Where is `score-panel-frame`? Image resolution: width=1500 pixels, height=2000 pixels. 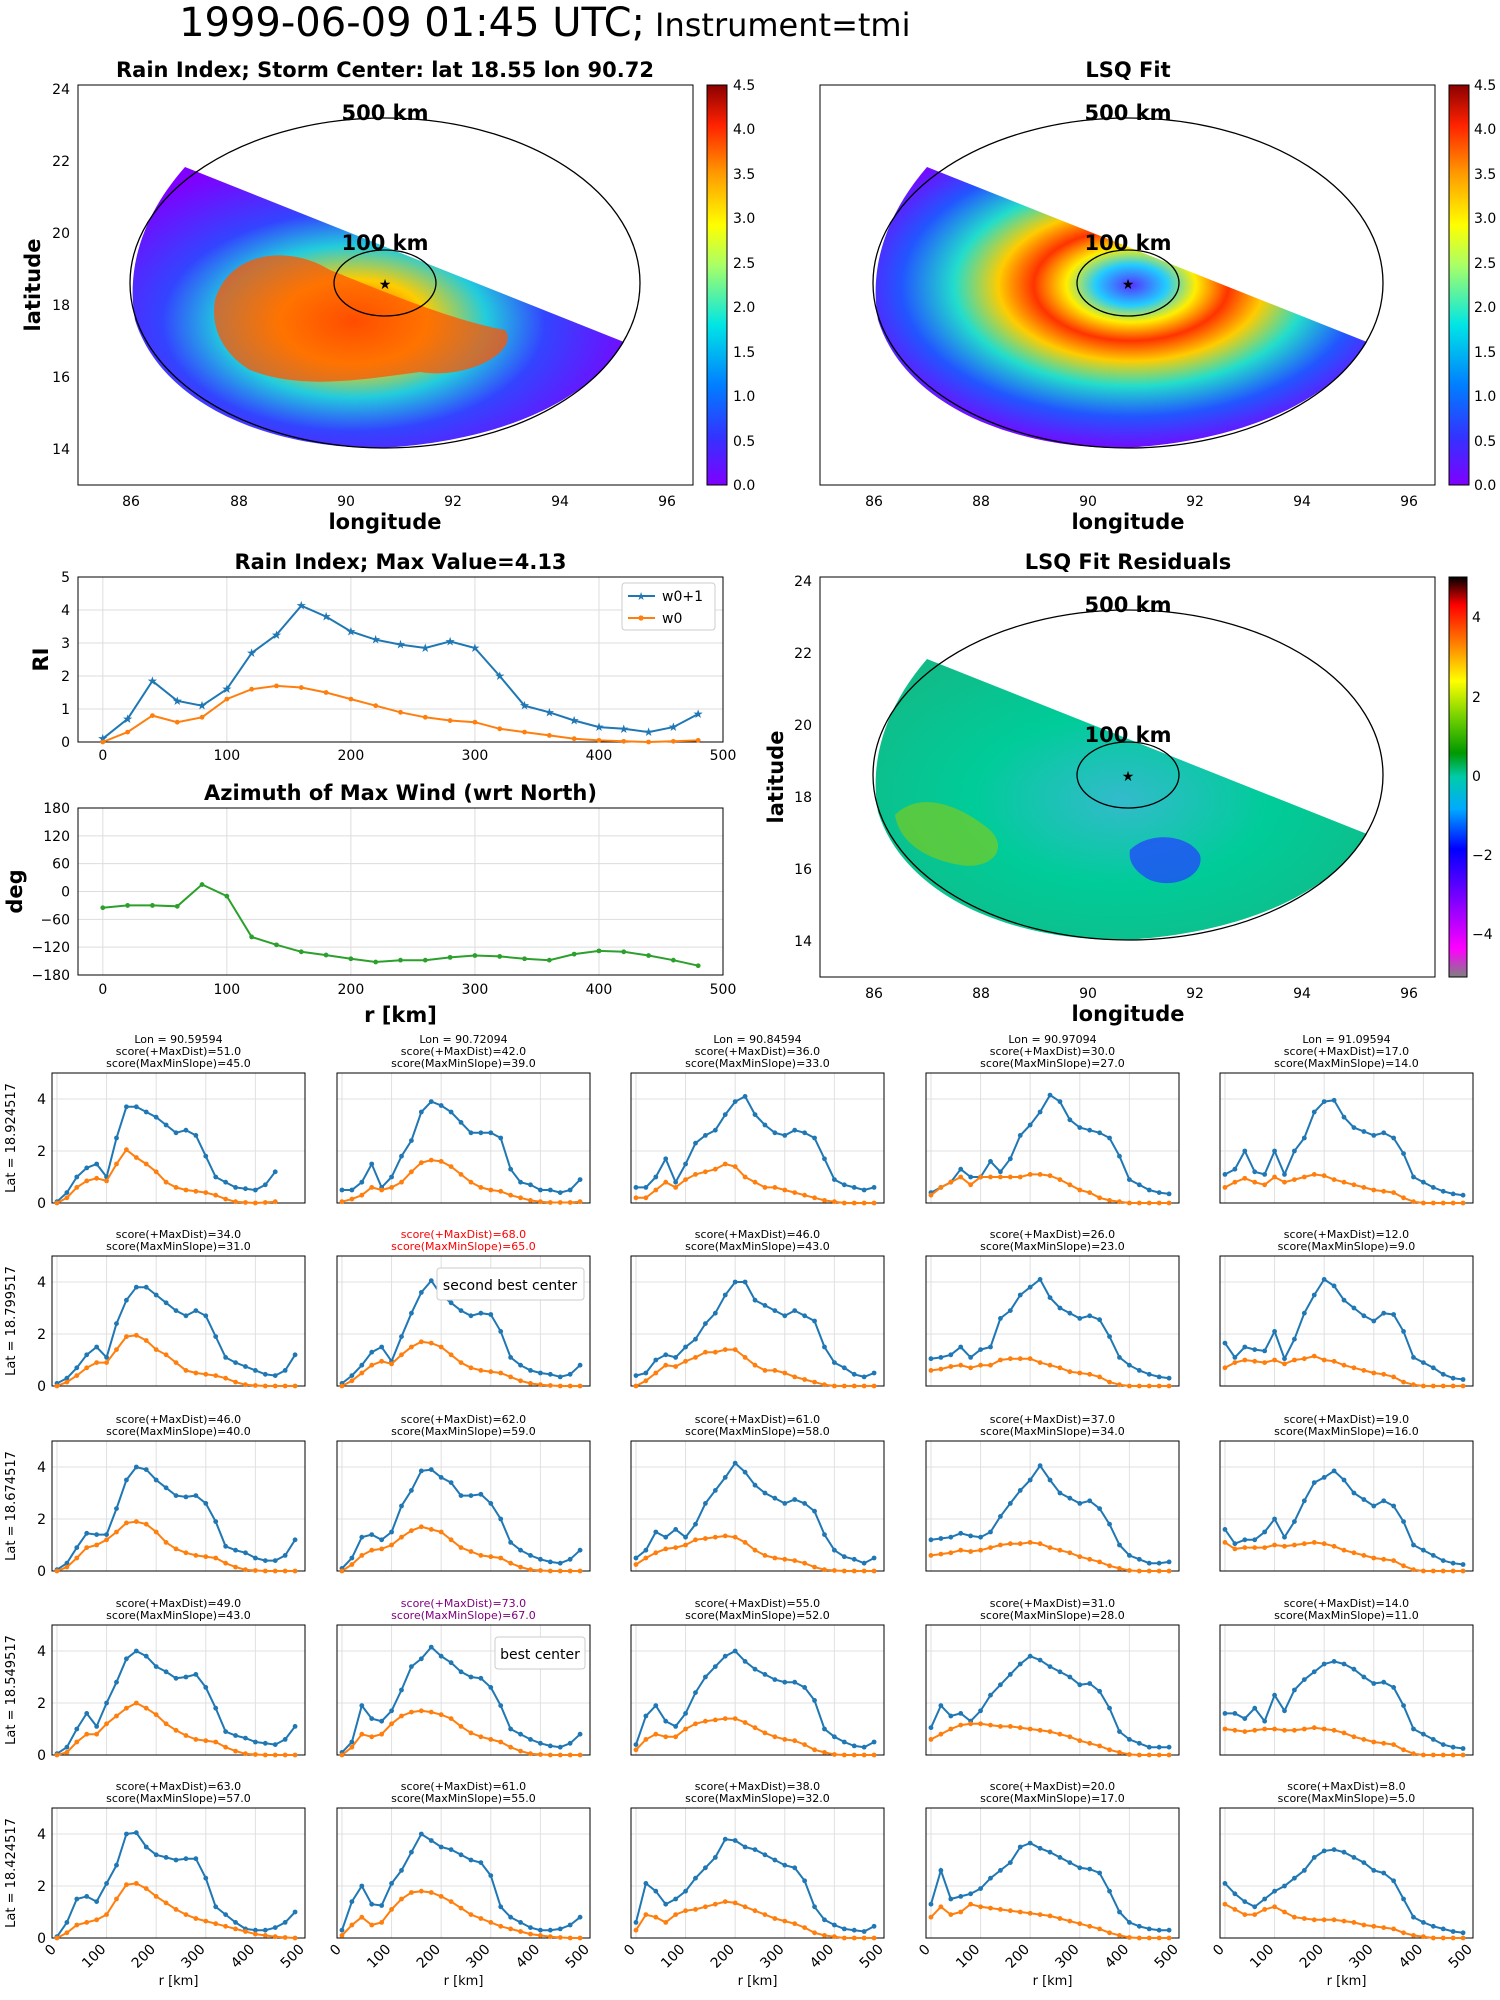
score-panel-frame is located at coordinates (178, 1690).